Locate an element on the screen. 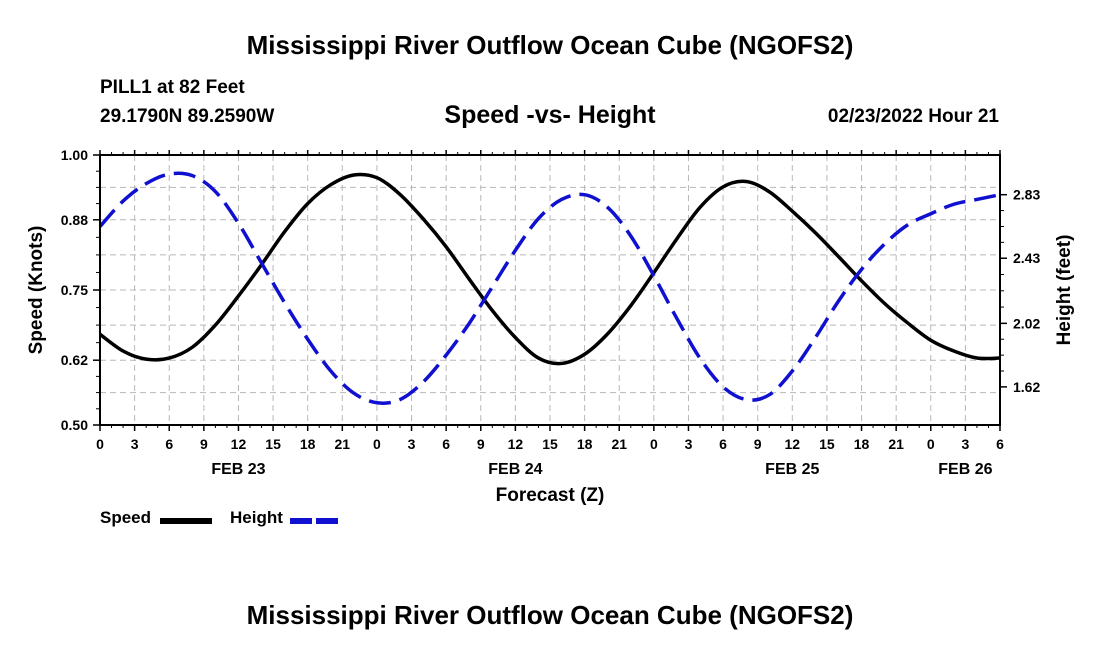  run-time: 02/23/2022 Hour 21 is located at coordinates (913, 116).